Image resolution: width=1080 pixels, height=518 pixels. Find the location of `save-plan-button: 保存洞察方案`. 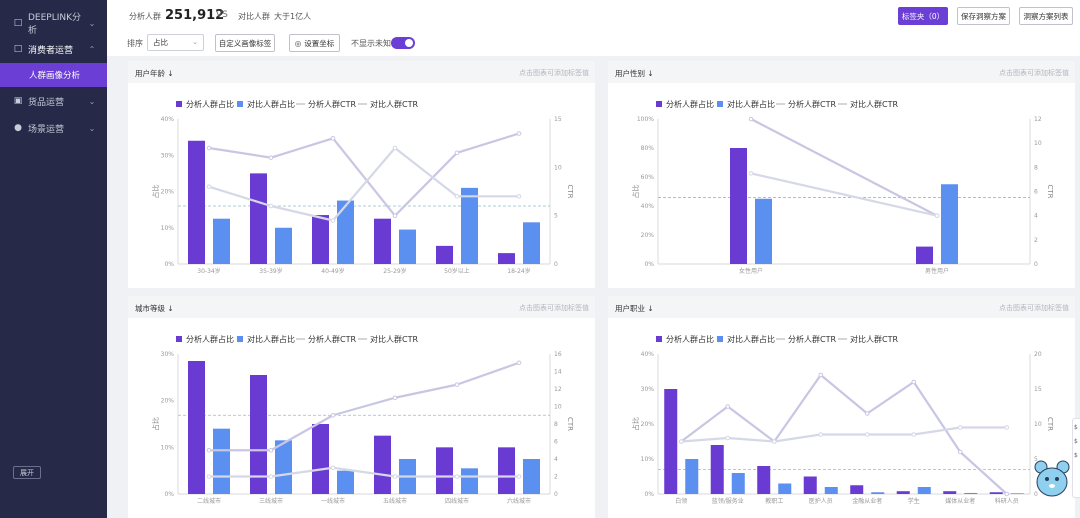

save-plan-button: 保存洞察方案 is located at coordinates (983, 16).